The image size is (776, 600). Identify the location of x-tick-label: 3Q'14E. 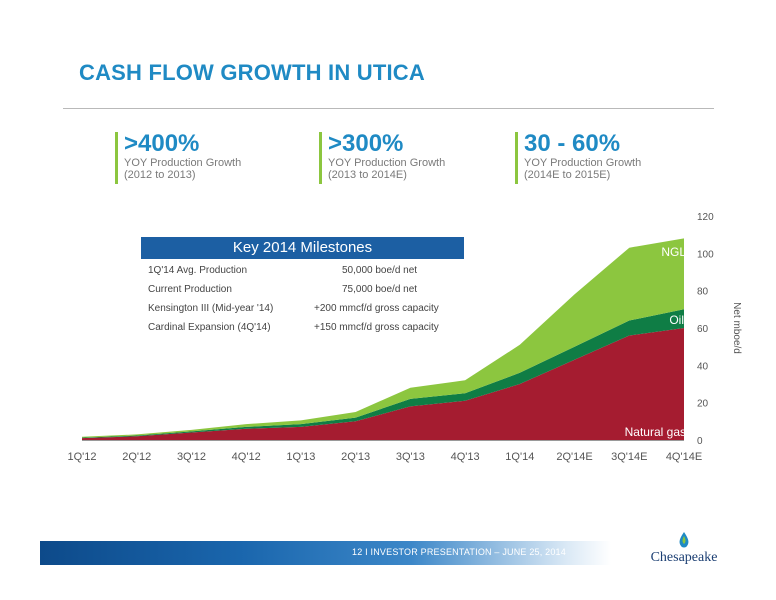
(629, 457).